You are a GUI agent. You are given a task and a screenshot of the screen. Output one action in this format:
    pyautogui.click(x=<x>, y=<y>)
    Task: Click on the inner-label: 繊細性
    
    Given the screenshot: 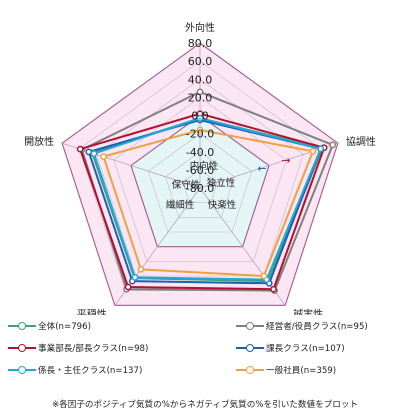 What is the action you would take?
    pyautogui.click(x=180, y=205)
    